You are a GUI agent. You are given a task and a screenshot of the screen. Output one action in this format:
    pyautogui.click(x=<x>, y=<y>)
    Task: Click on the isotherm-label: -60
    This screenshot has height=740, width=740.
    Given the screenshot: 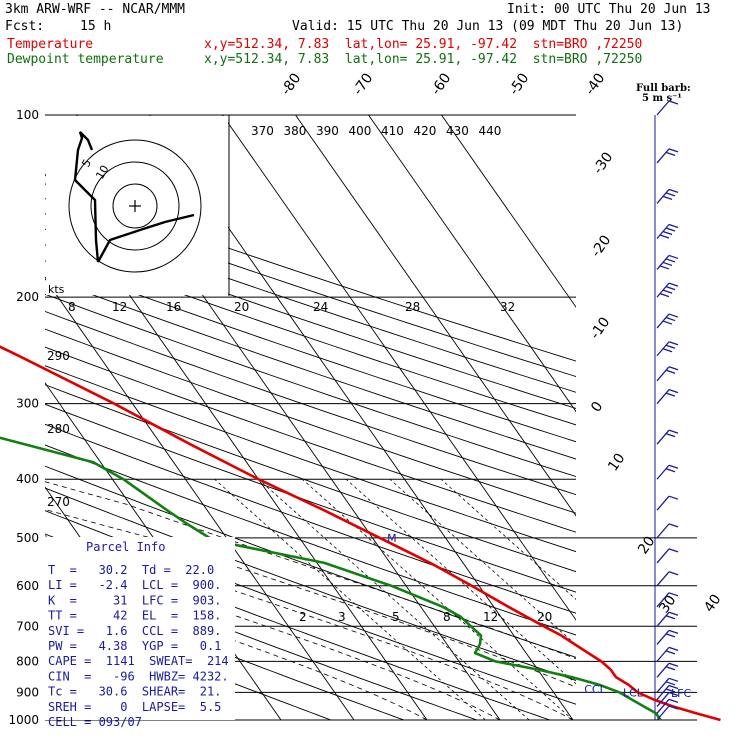 What is the action you would take?
    pyautogui.click(x=441, y=84)
    